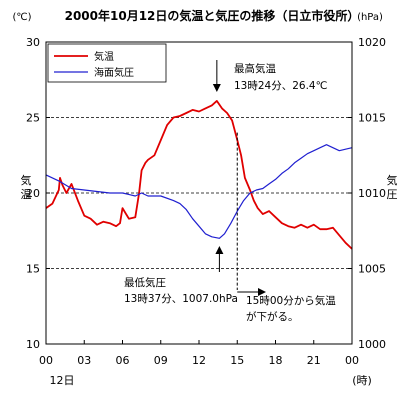 The width and height of the screenshot is (400, 404). Describe the element at coordinates (33, 42) in the screenshot. I see `left-tick-label: 30` at that location.